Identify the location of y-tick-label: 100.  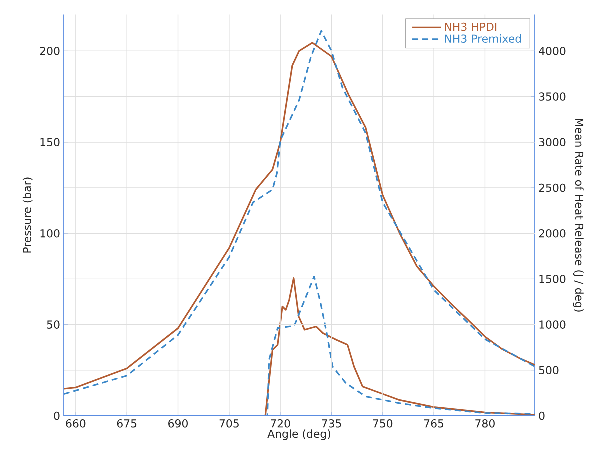
(50, 233).